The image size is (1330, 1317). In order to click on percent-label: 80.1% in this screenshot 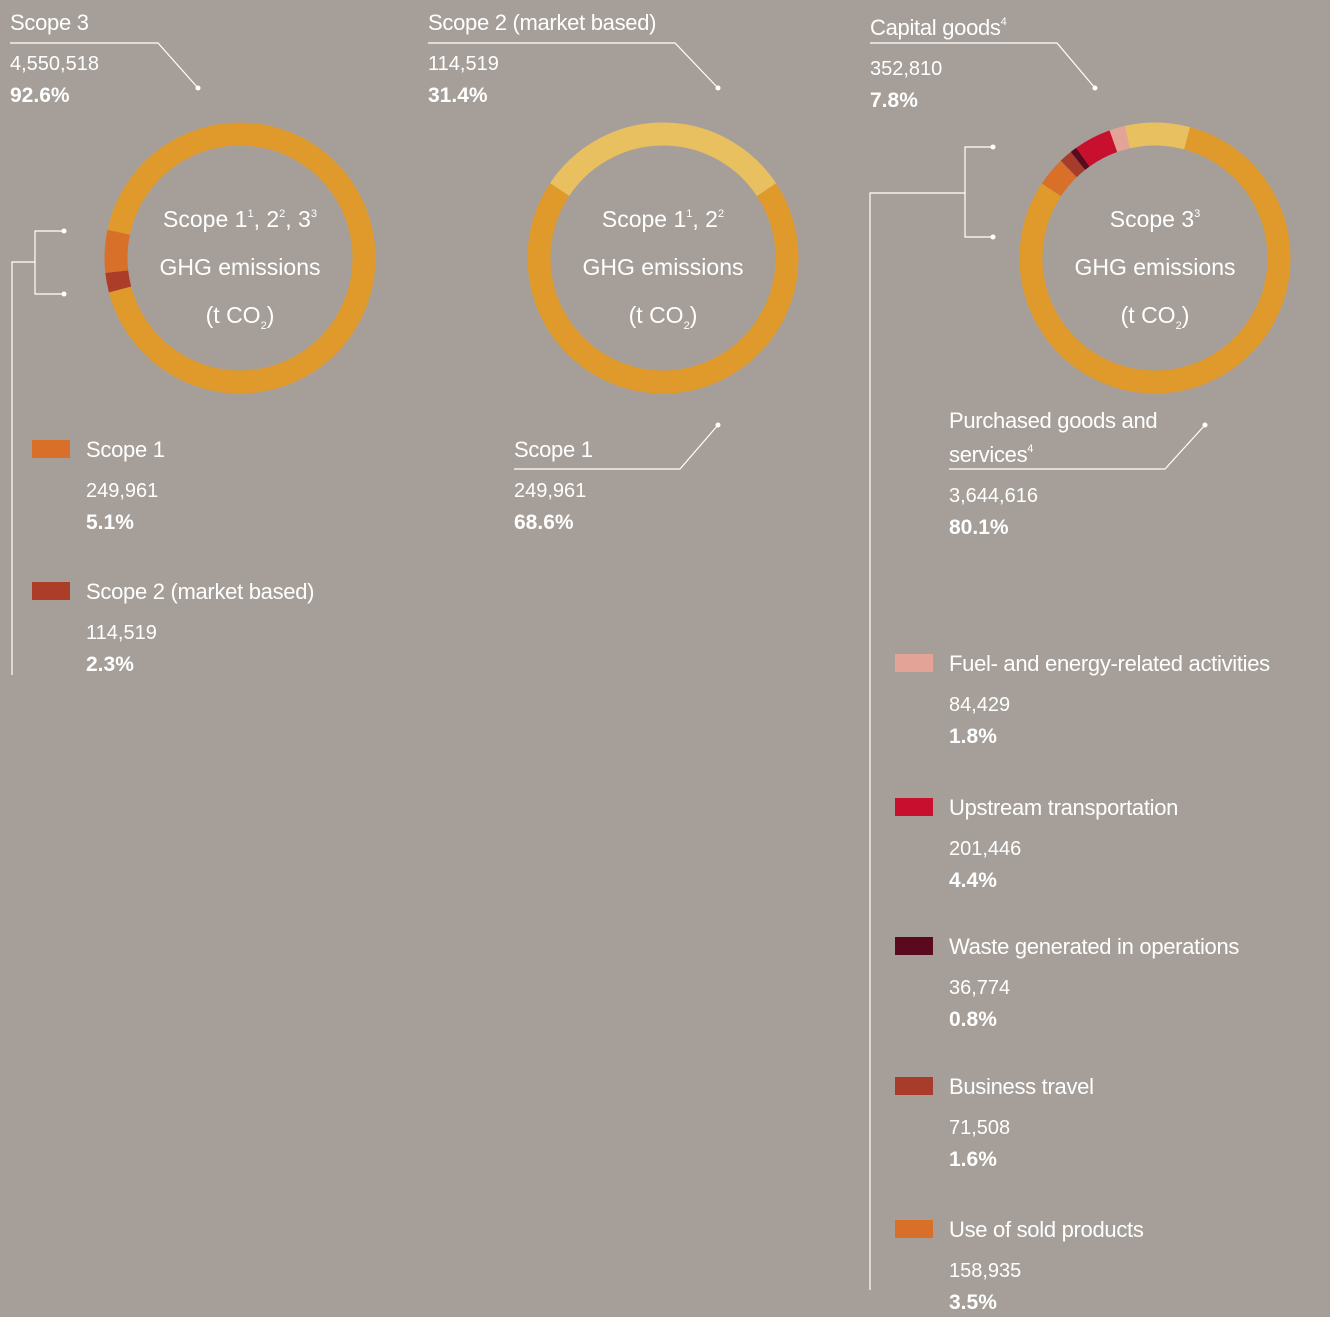, I will do `click(979, 527)`.